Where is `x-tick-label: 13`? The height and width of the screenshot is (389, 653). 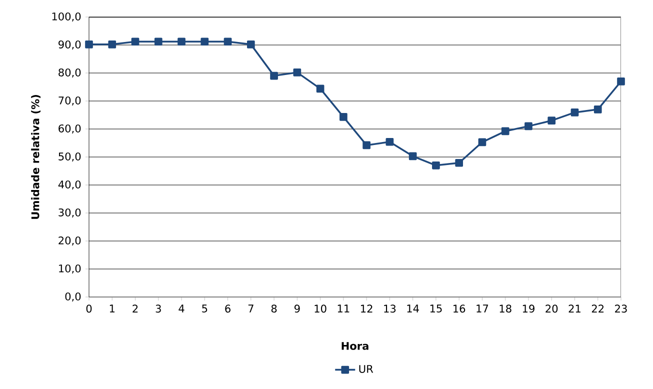
x-tick-label: 13 is located at coordinates (390, 308).